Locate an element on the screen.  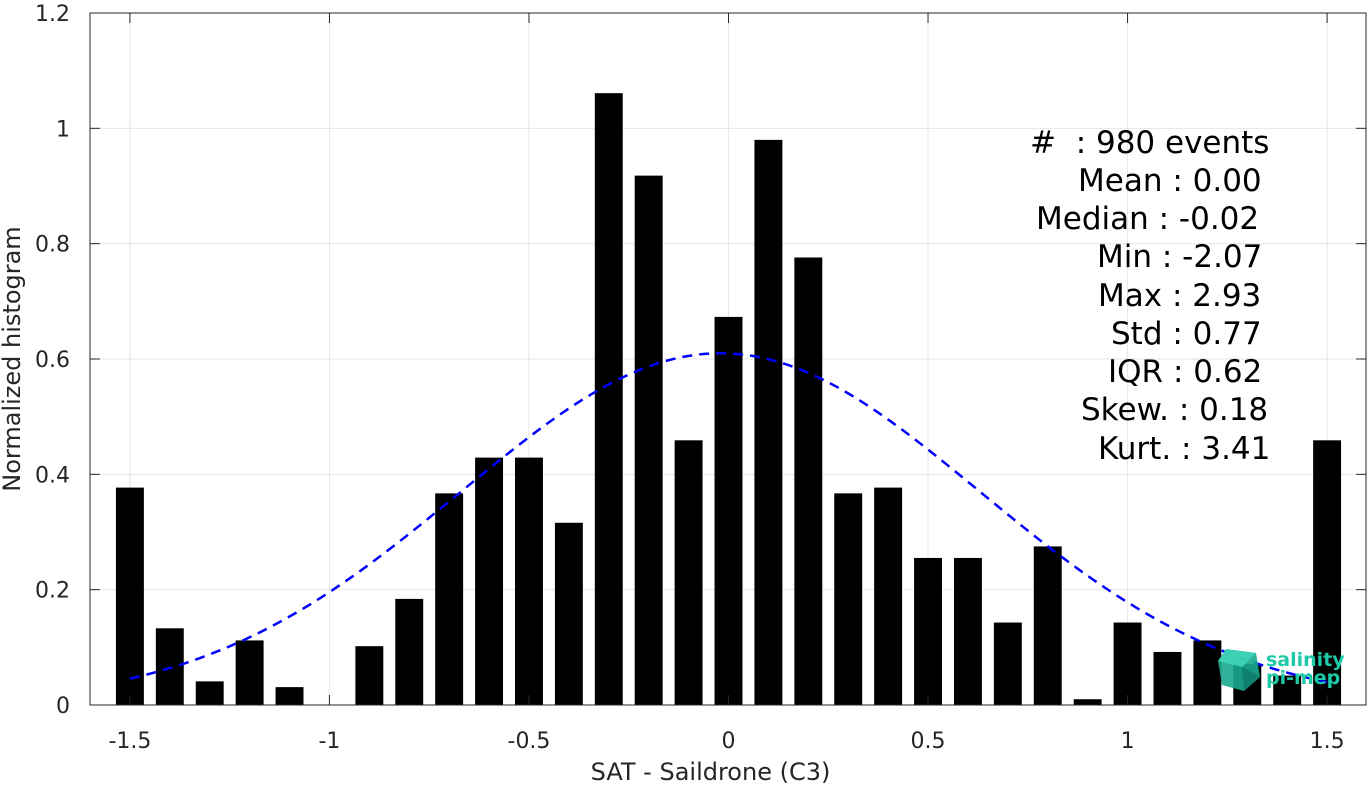
y-tick-label: 1.2 is located at coordinates (52, 14).